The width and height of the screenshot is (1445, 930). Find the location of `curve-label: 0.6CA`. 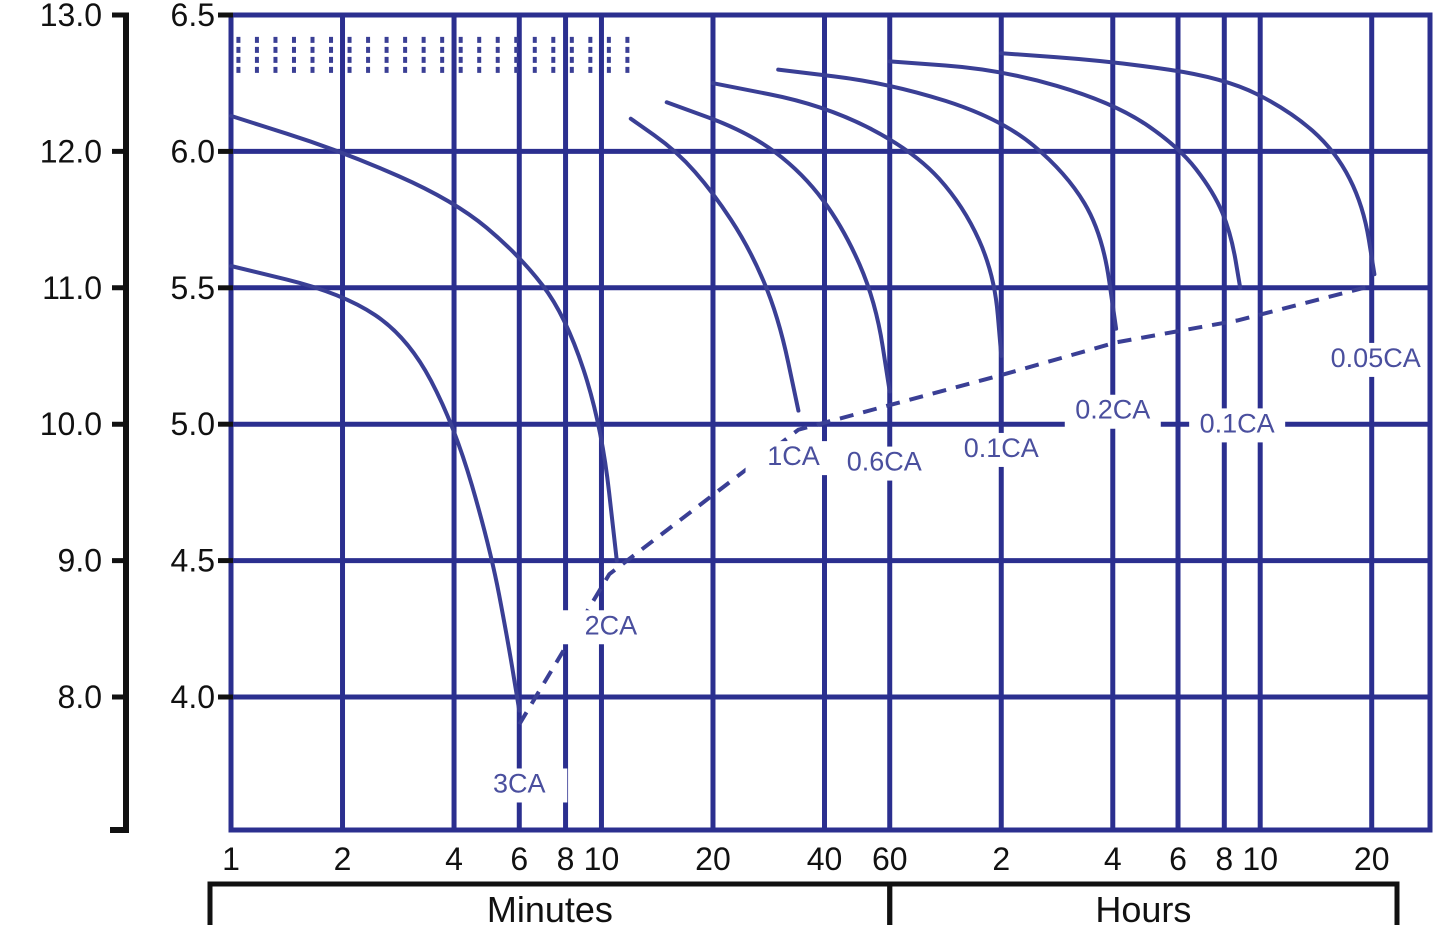

curve-label: 0.6CA is located at coordinates (884, 462).